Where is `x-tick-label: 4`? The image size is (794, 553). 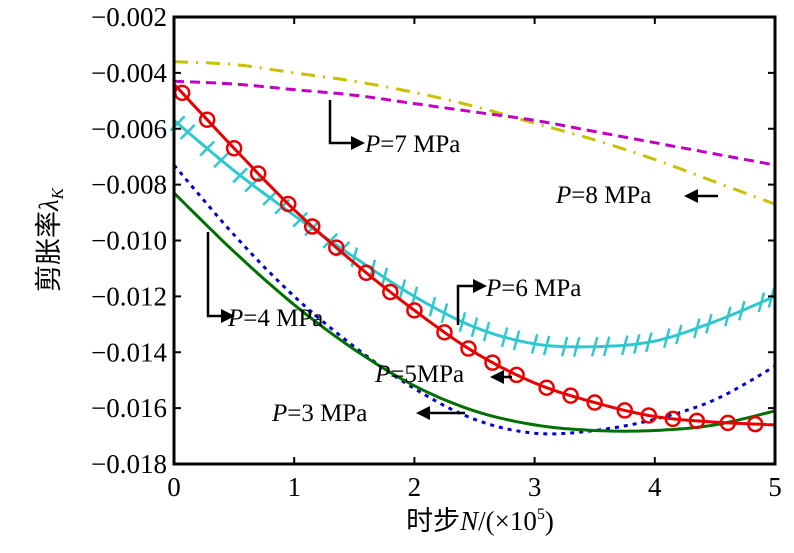
x-tick-label: 4 is located at coordinates (655, 487).